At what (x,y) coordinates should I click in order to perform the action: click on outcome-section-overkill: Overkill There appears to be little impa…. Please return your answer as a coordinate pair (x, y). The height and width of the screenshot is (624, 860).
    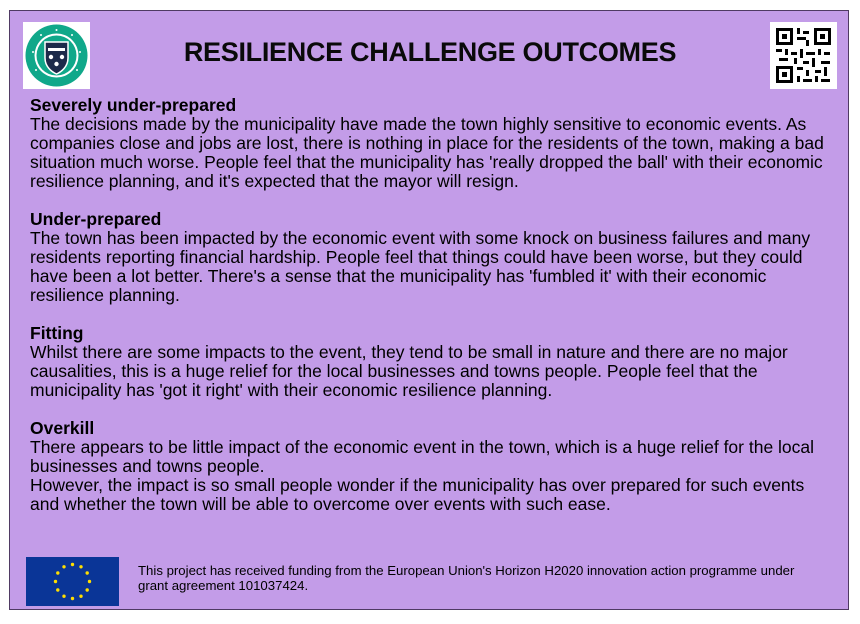
    Looking at the image, I should click on (430, 466).